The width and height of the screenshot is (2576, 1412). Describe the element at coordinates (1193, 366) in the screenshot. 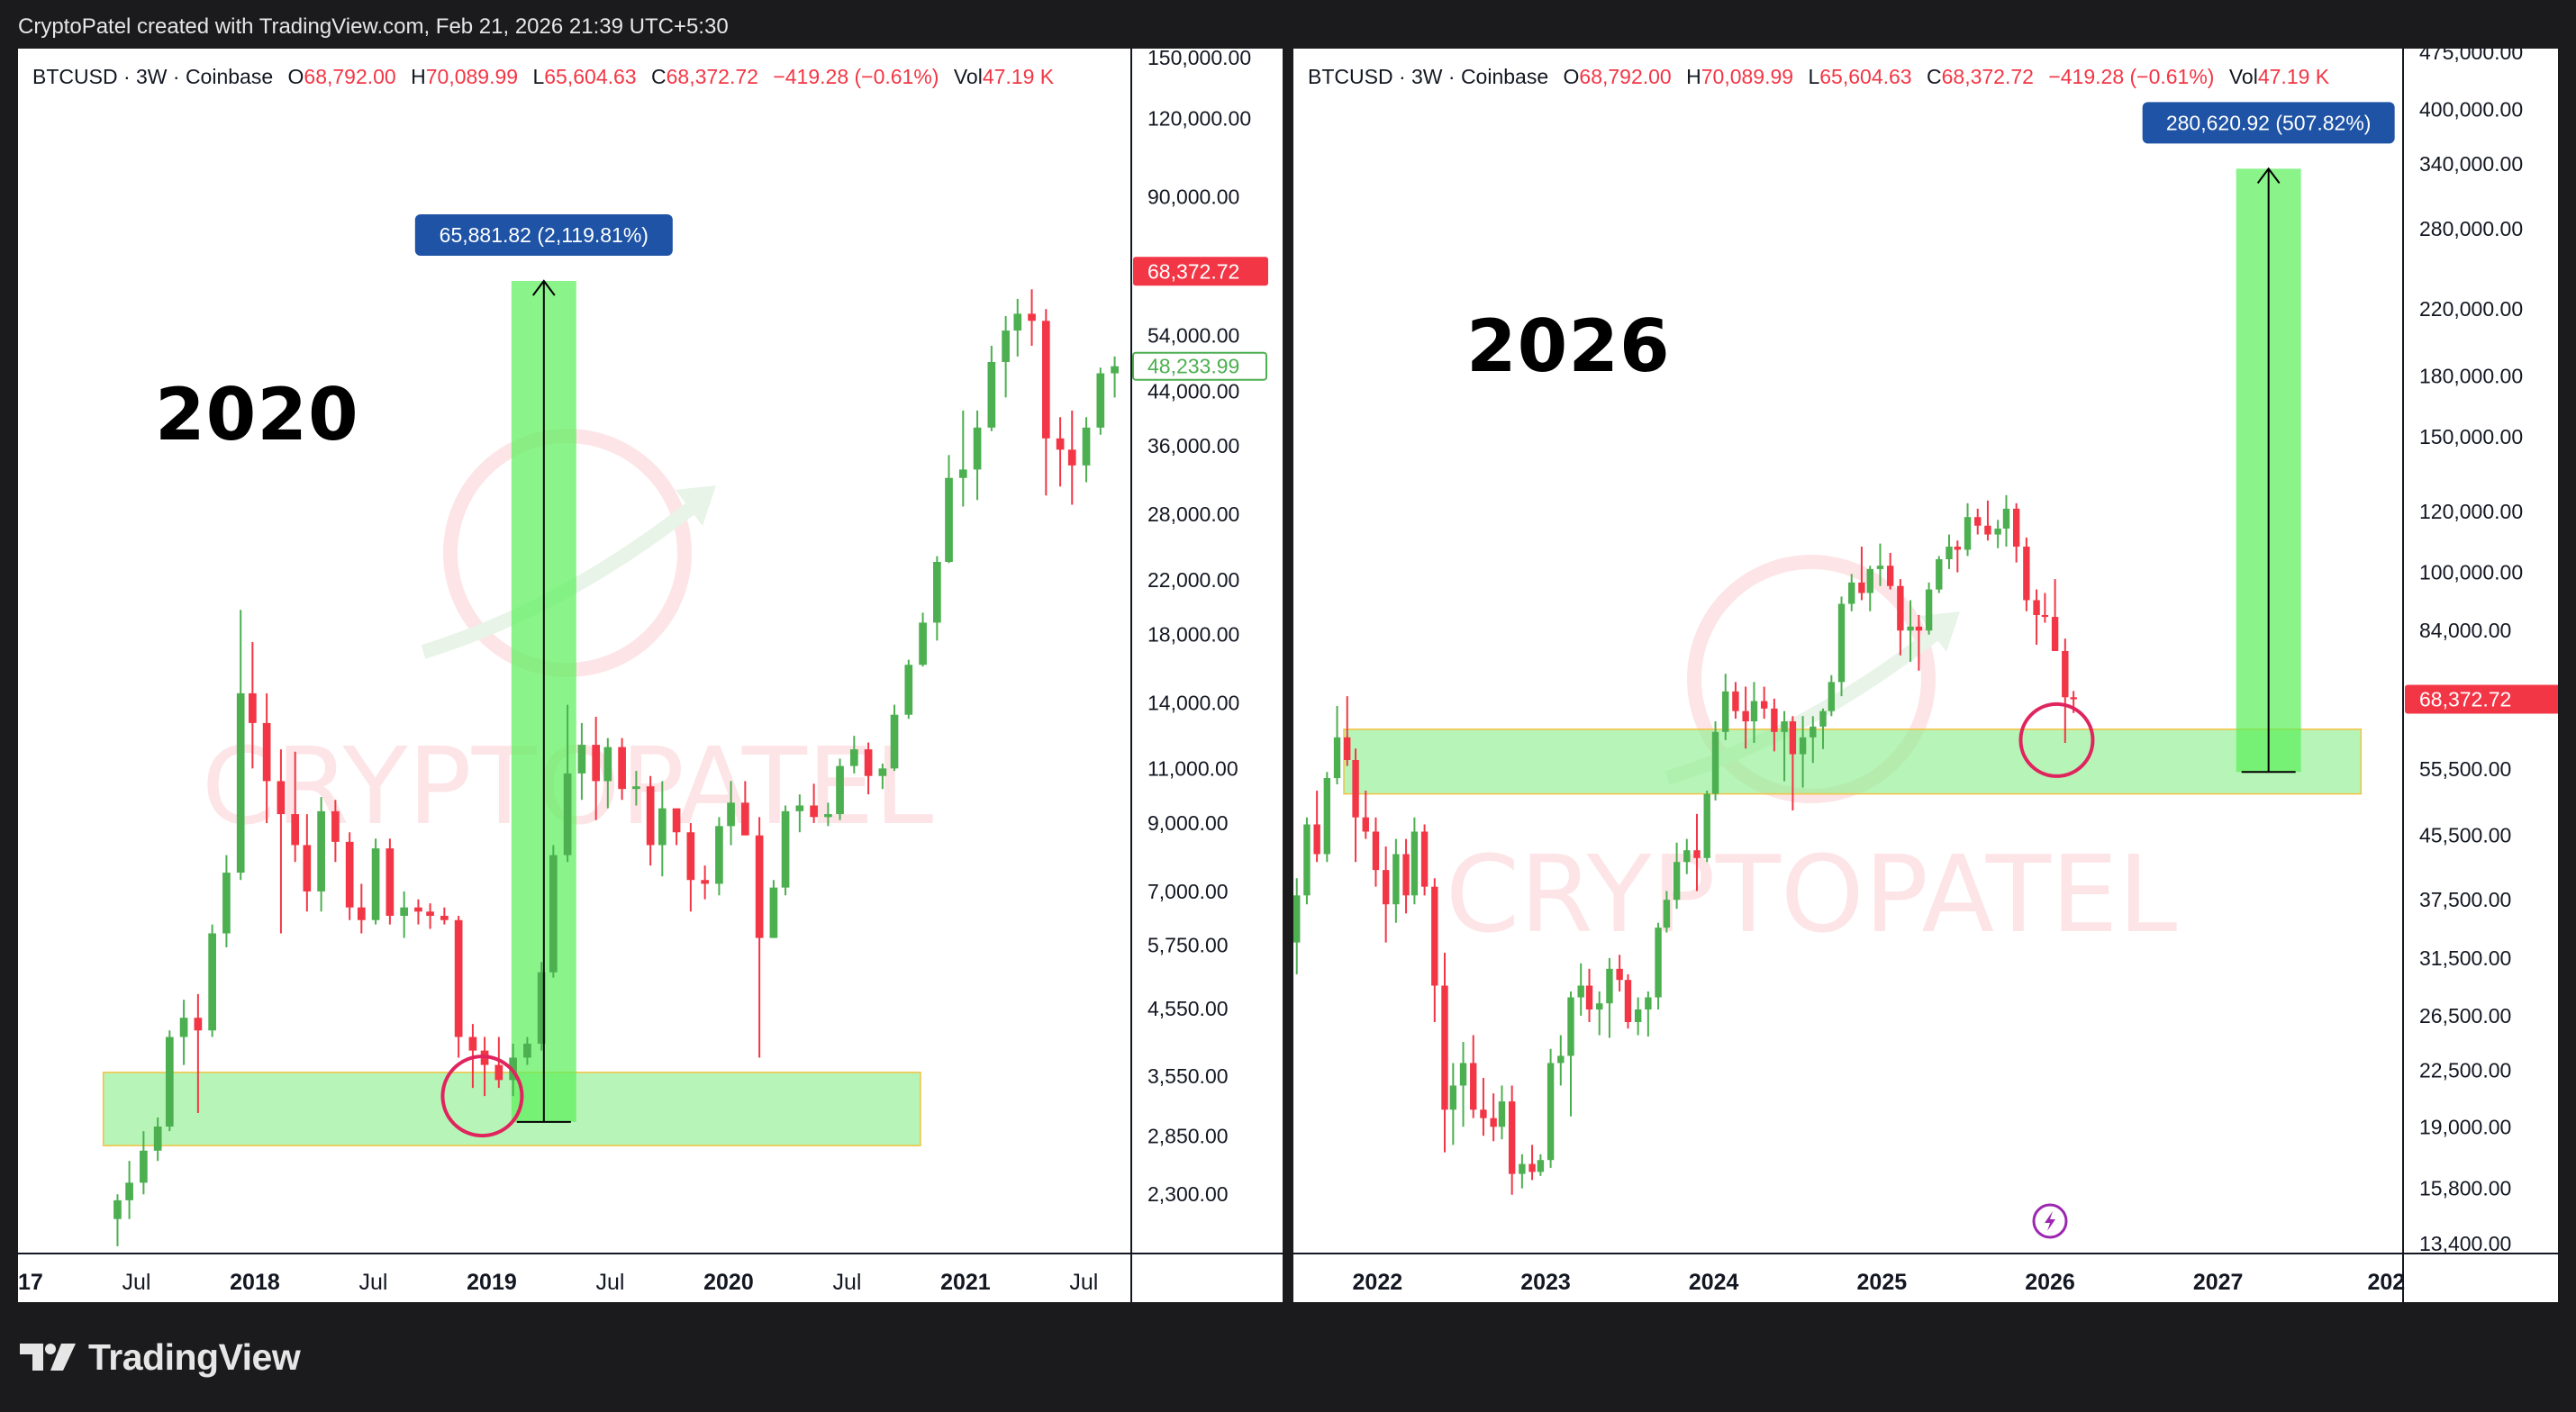

I see `indicator-price-label: 48,233.99` at that location.